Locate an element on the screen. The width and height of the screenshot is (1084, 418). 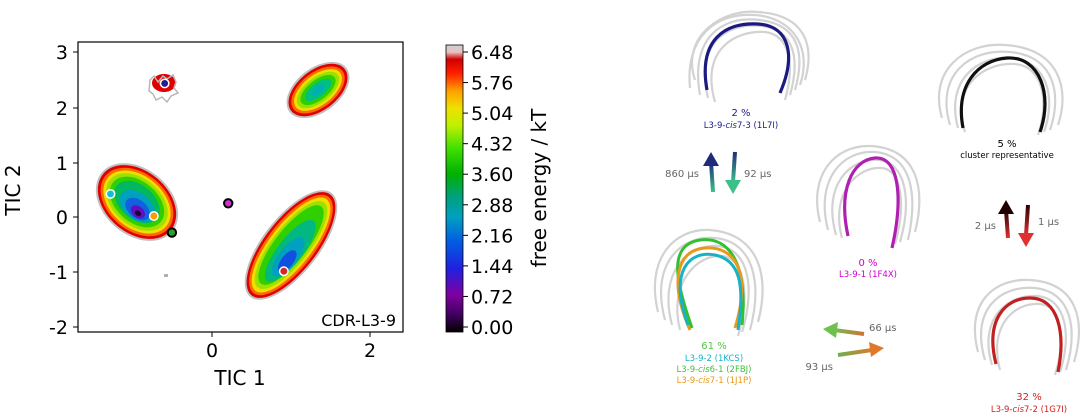
transition-label-92: 92 μs is located at coordinates (757, 174).